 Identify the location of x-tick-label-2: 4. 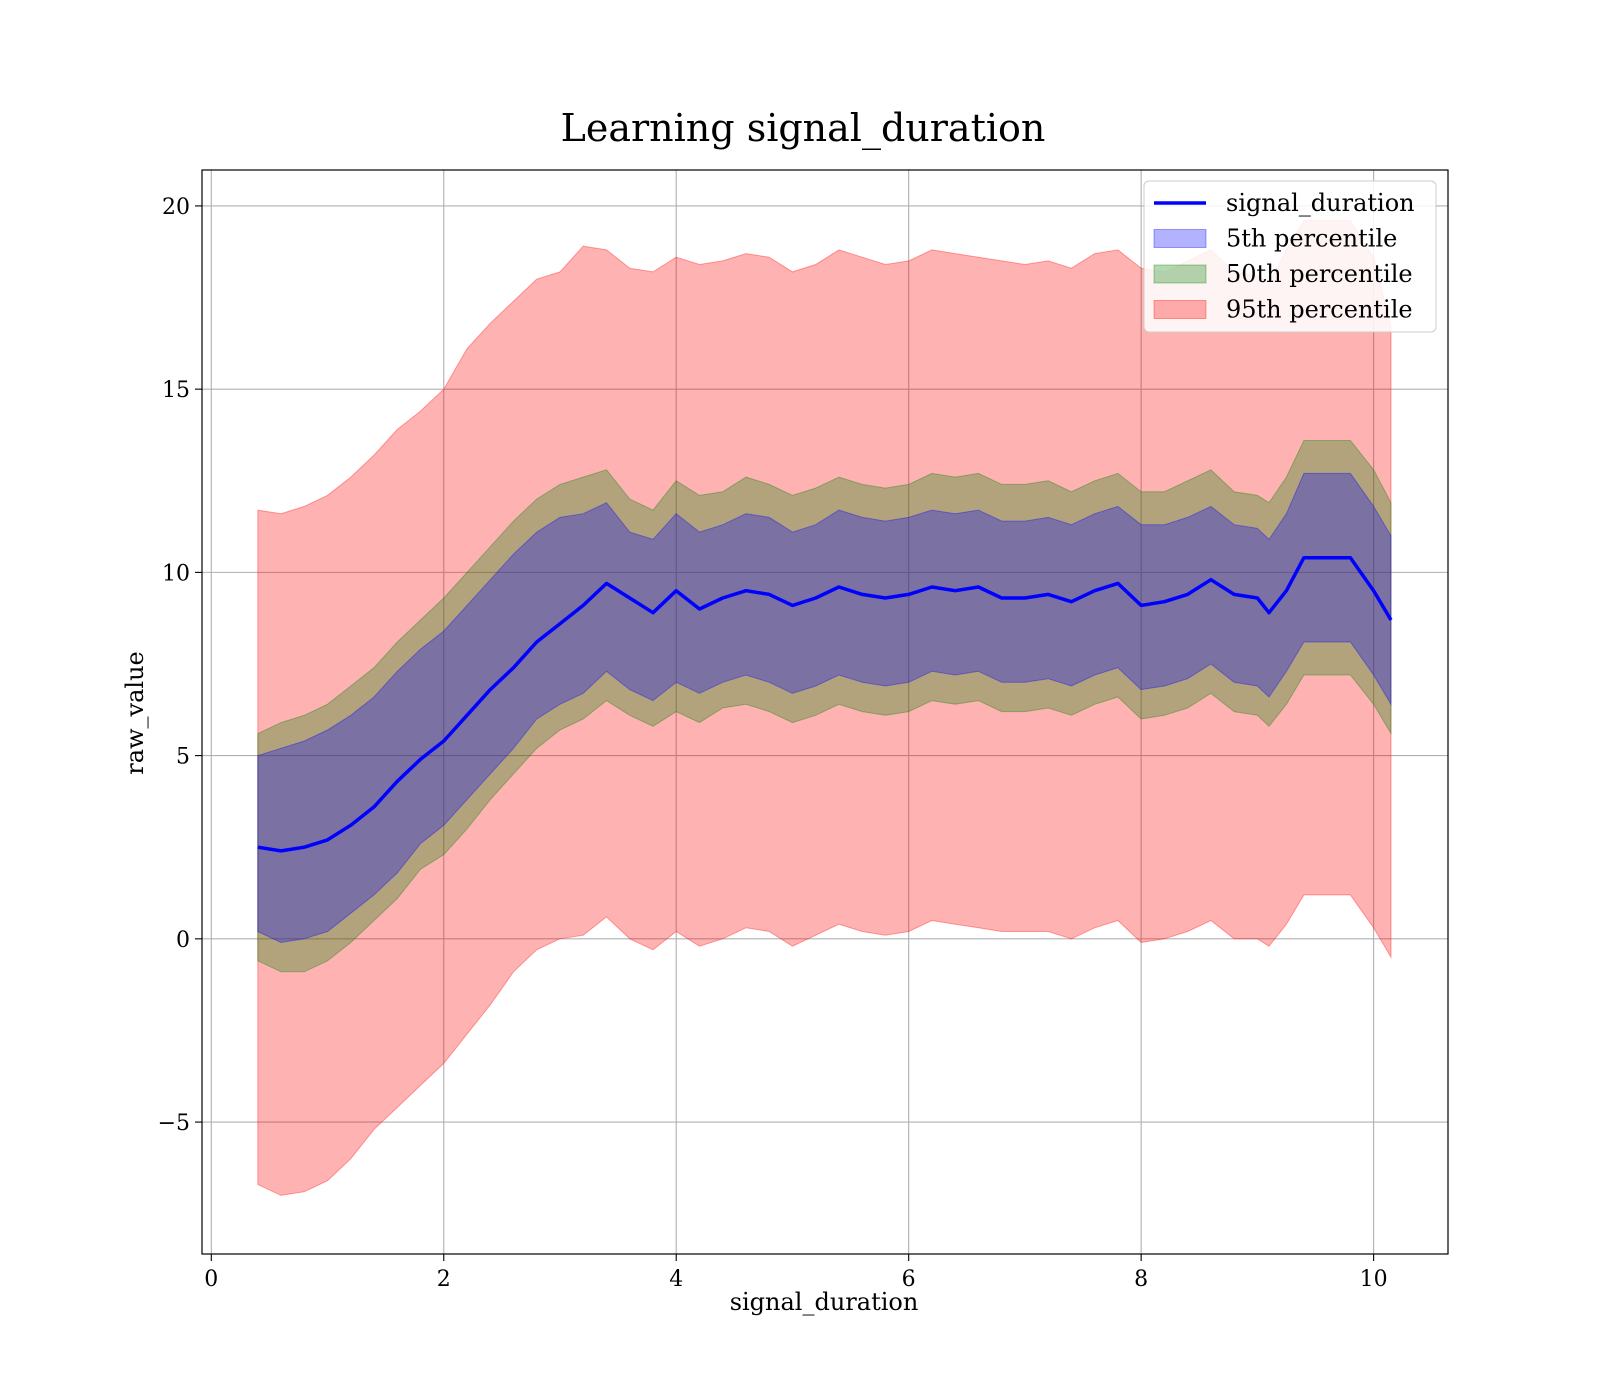
(676, 1279).